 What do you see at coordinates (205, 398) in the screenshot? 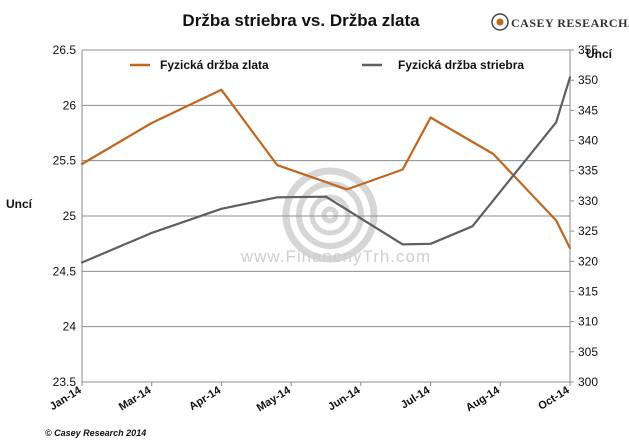
I see `x-tick-label: Apr-14` at bounding box center [205, 398].